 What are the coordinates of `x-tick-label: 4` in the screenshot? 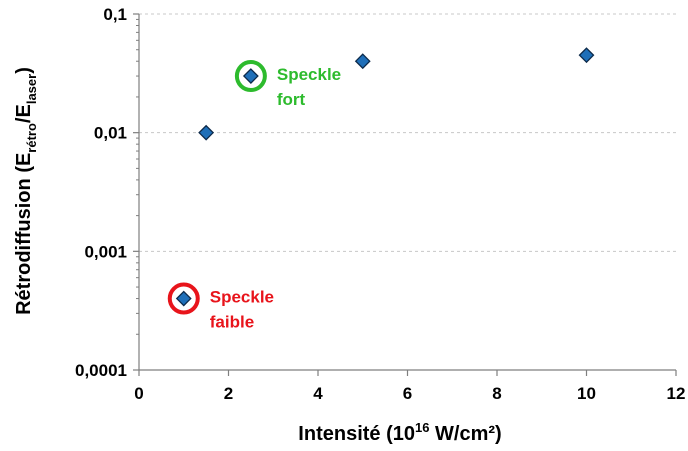 It's located at (318, 393).